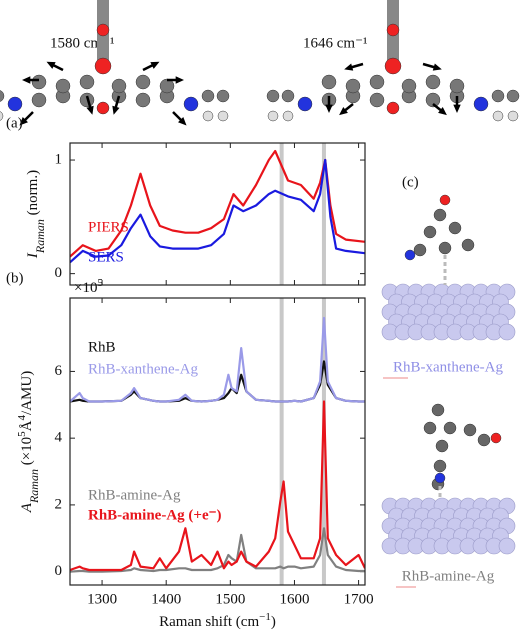 The width and height of the screenshot is (520, 635). Describe the element at coordinates (33, 255) in the screenshot. I see `y-axis-title-part: I` at that location.